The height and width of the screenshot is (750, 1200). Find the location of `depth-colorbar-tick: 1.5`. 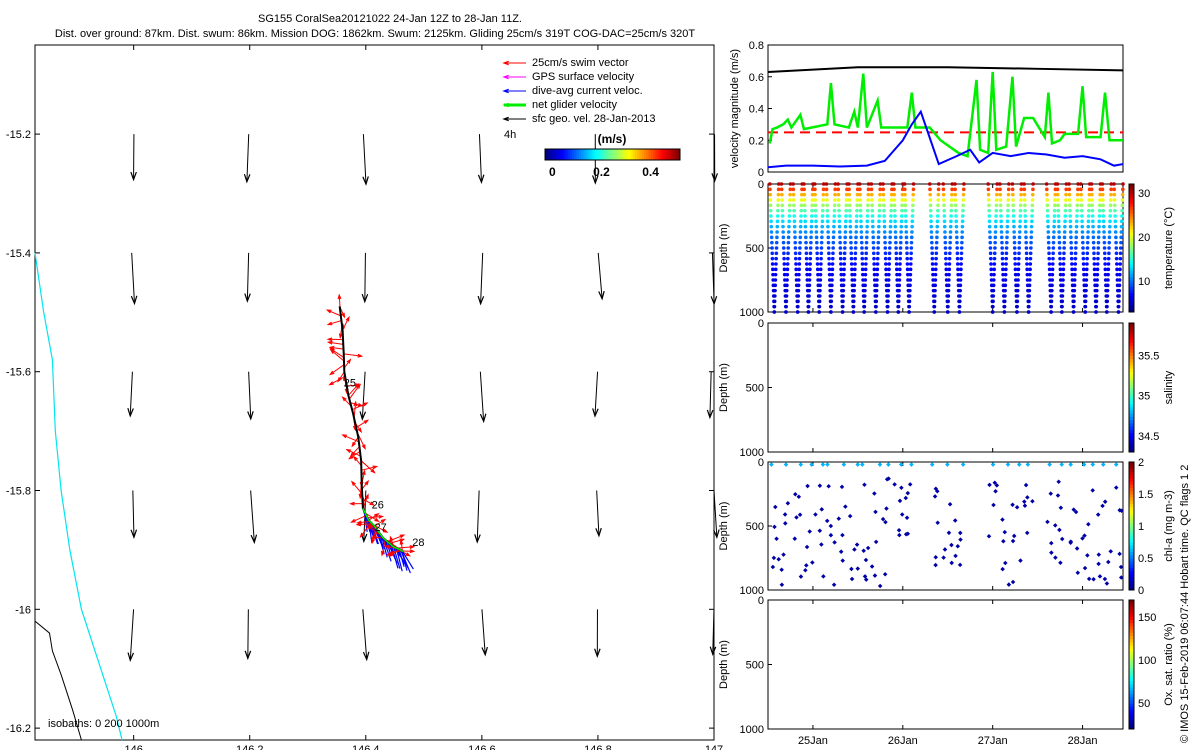

depth-colorbar-tick: 1.5 is located at coordinates (1145, 495).